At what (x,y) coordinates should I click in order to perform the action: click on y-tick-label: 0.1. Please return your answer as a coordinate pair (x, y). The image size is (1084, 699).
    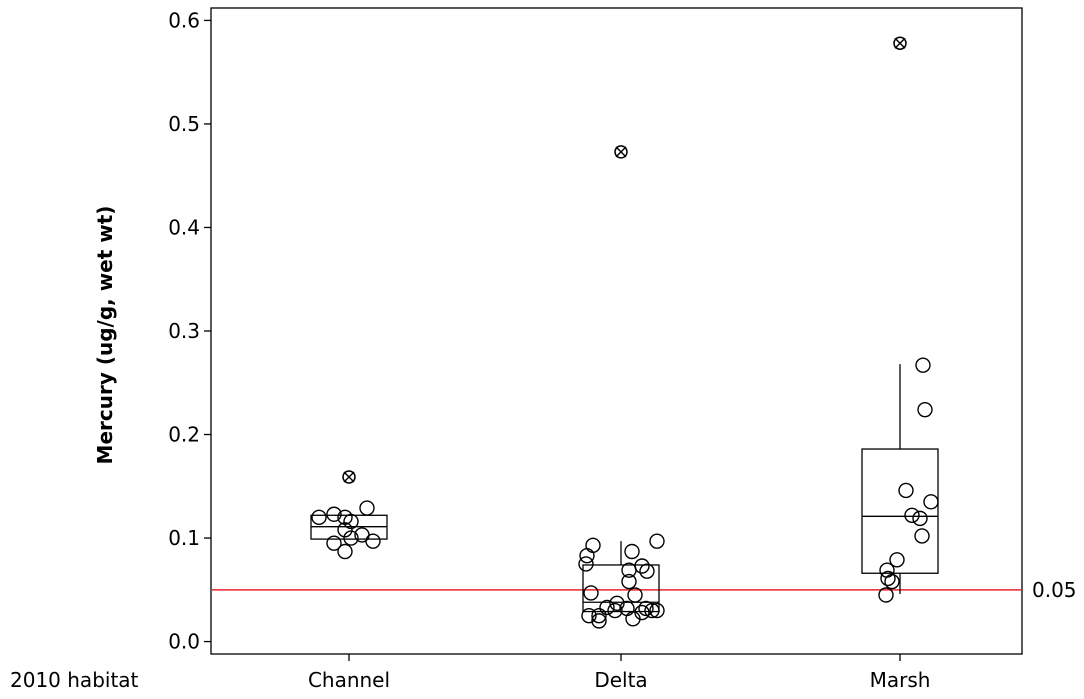
    Looking at the image, I should click on (184, 538).